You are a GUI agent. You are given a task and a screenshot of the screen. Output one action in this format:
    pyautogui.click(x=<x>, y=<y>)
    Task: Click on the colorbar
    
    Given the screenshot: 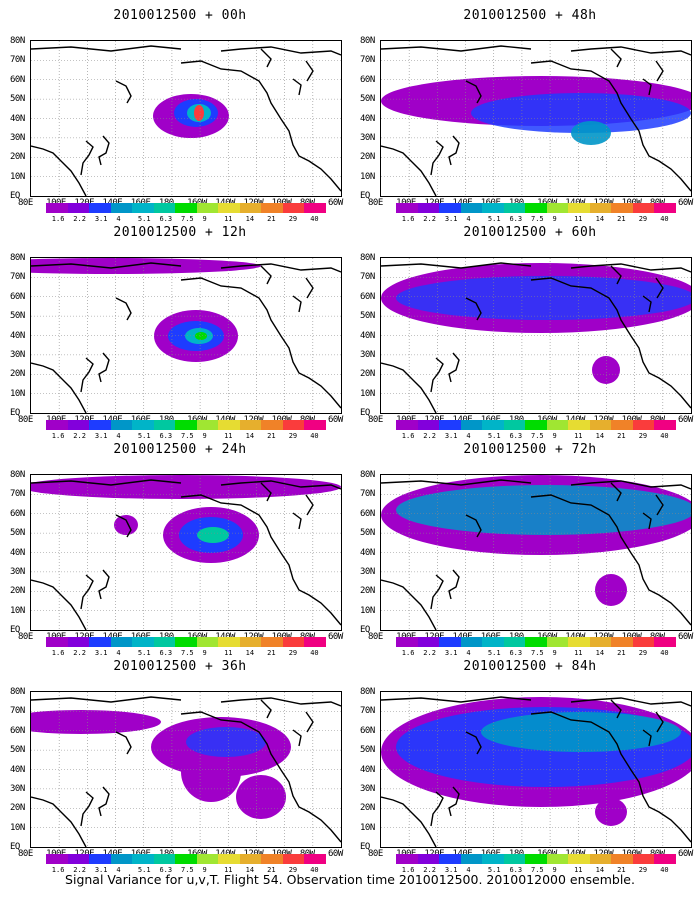 What is the action you would take?
    pyautogui.click(x=536, y=208)
    